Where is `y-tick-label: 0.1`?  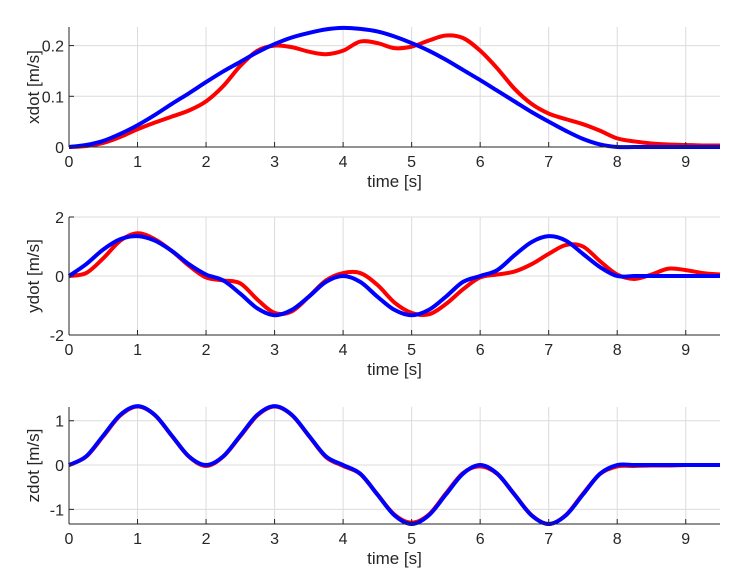
y-tick-label: 0.1 is located at coordinates (53, 97).